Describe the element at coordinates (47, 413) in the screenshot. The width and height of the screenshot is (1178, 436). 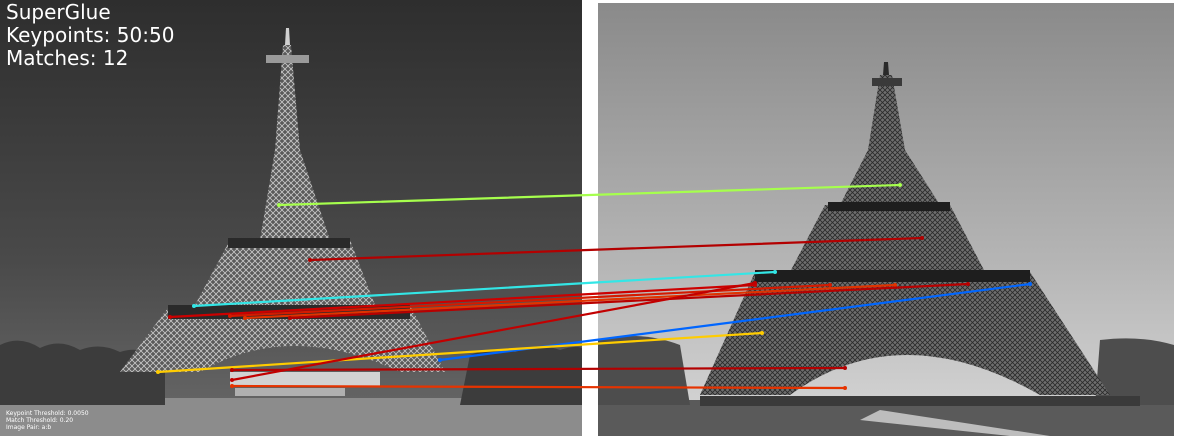
I see `keypoint-threshold-label: Keypoint Threshold: 0.0050` at that location.